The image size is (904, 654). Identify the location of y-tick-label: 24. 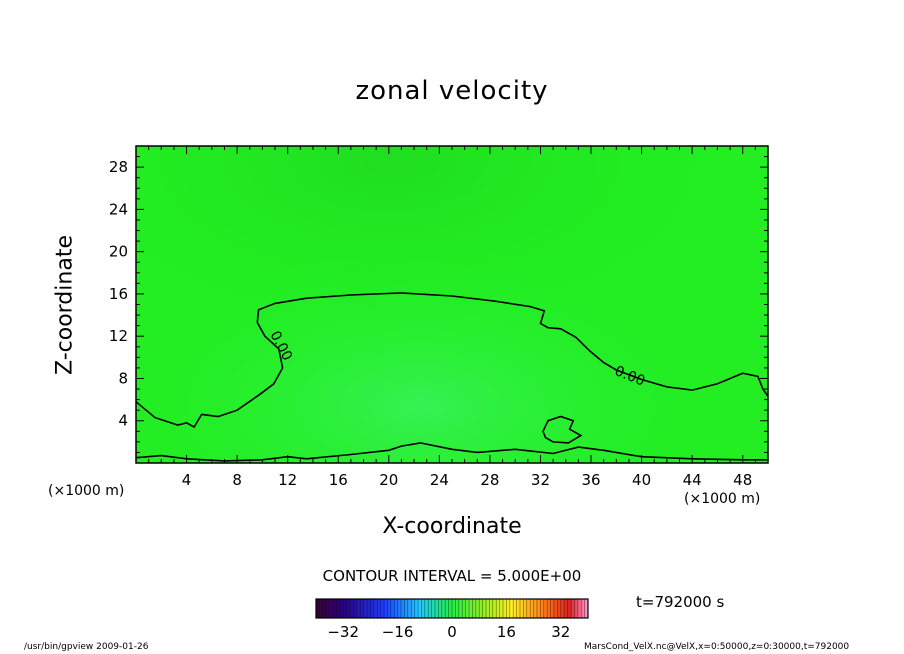
(118, 209).